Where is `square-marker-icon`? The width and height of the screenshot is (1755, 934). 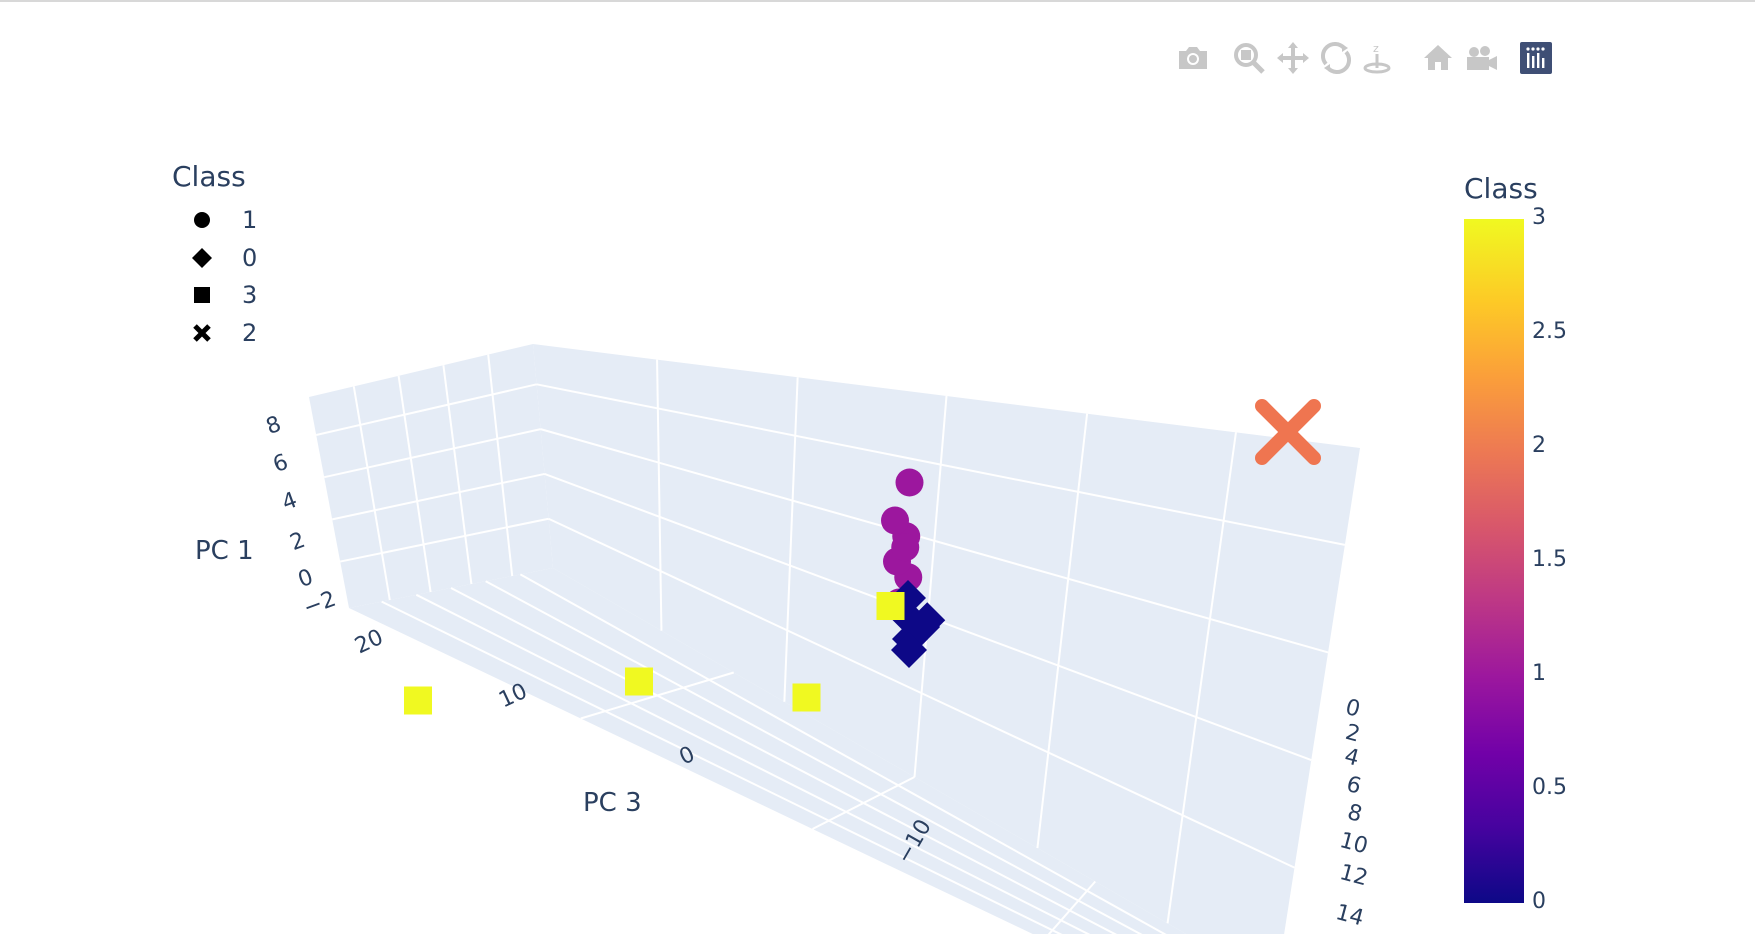
square-marker-icon is located at coordinates (202, 295).